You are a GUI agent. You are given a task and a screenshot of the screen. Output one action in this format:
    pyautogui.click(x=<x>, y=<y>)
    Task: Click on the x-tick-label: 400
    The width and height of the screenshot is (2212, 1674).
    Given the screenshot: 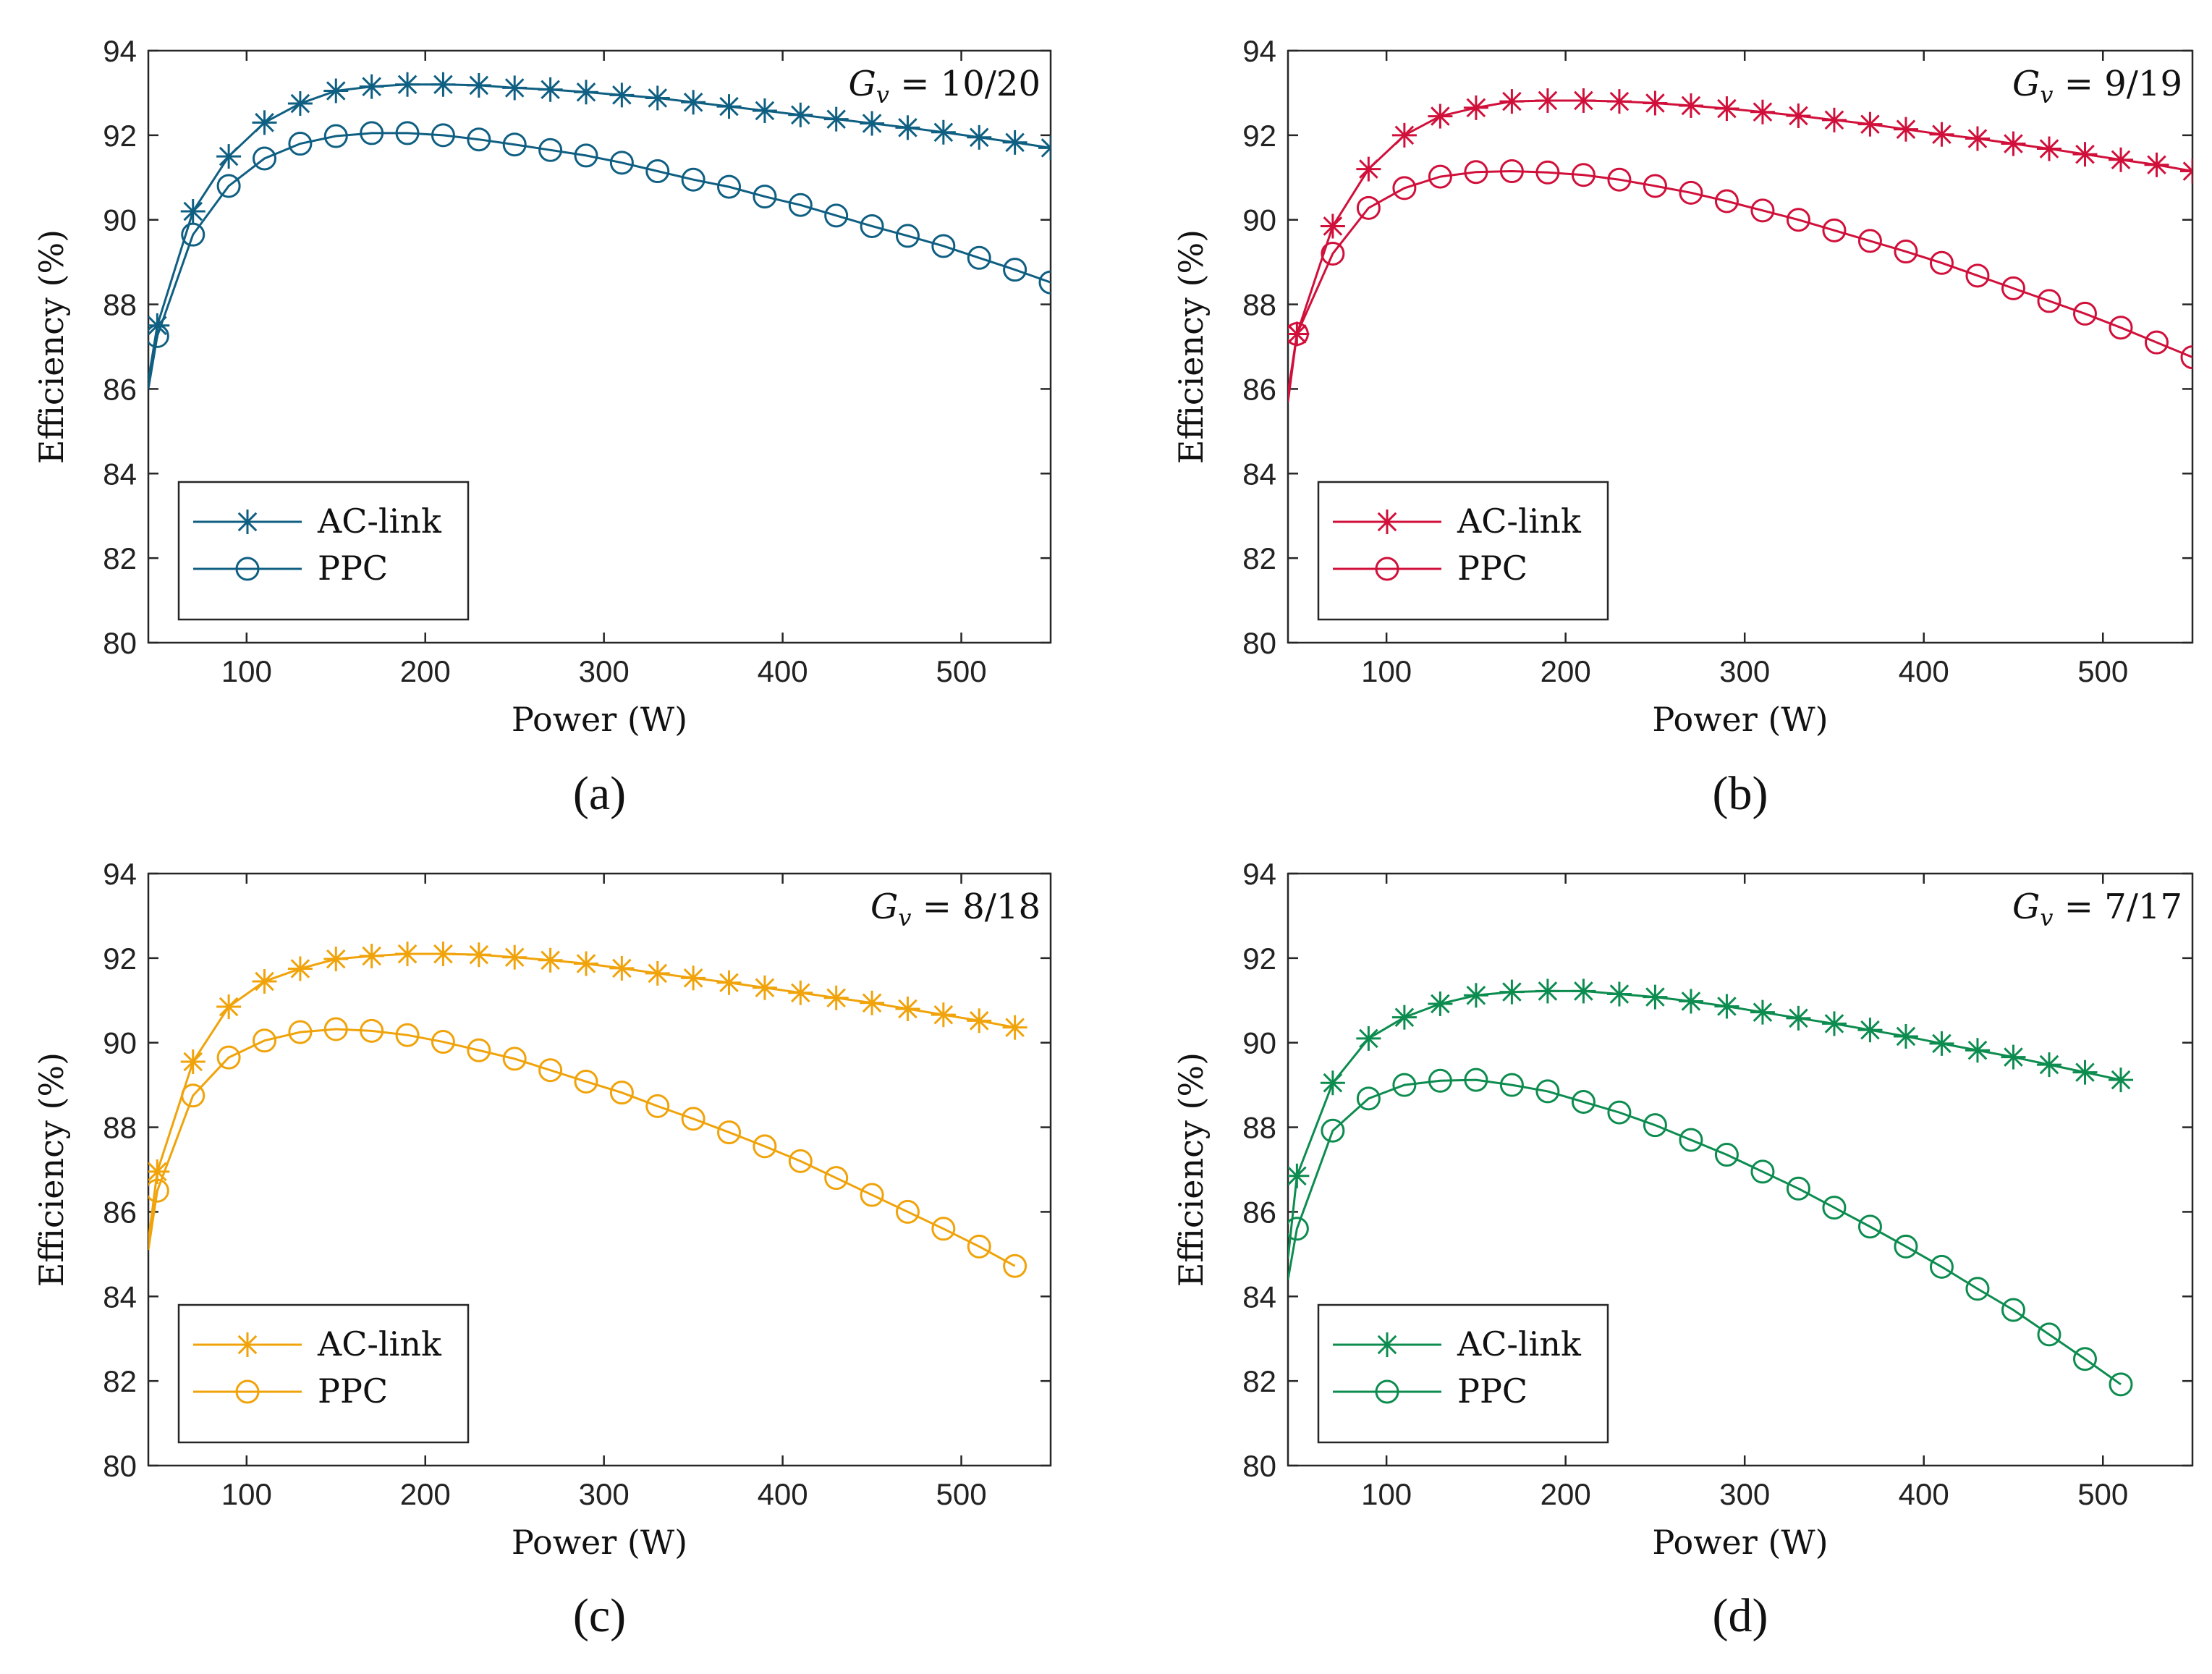 What is the action you would take?
    pyautogui.click(x=1924, y=671)
    